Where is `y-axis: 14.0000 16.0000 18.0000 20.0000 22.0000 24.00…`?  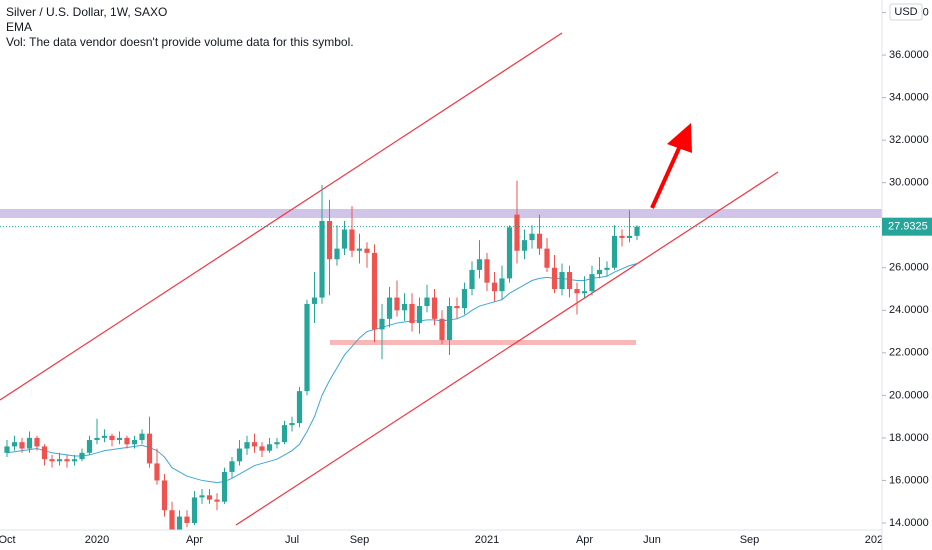
y-axis: 14.0000 16.0000 18.0000 20.0000 22.0000 24.00… is located at coordinates (906, 275).